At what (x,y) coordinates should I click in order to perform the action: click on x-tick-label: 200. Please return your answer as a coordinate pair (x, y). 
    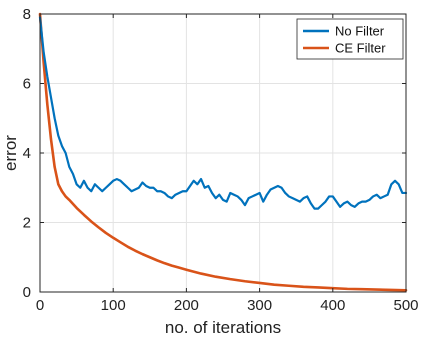
    Looking at the image, I should click on (186, 305).